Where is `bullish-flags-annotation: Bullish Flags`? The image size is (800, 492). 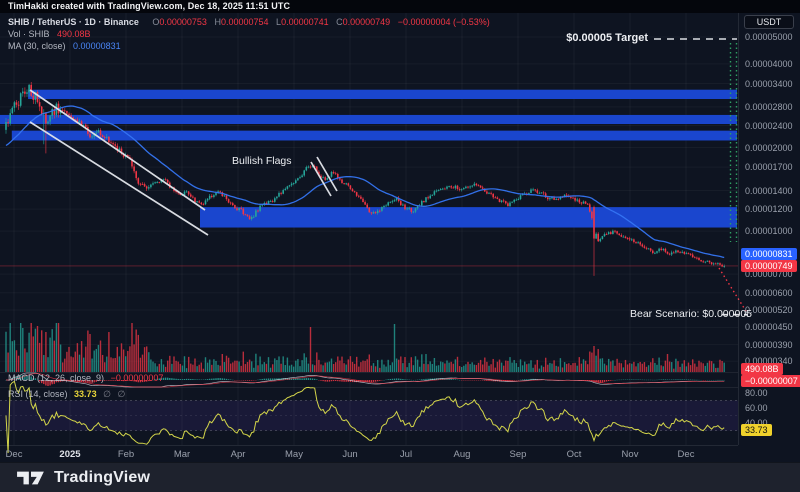 bullish-flags-annotation: Bullish Flags is located at coordinates (262, 161).